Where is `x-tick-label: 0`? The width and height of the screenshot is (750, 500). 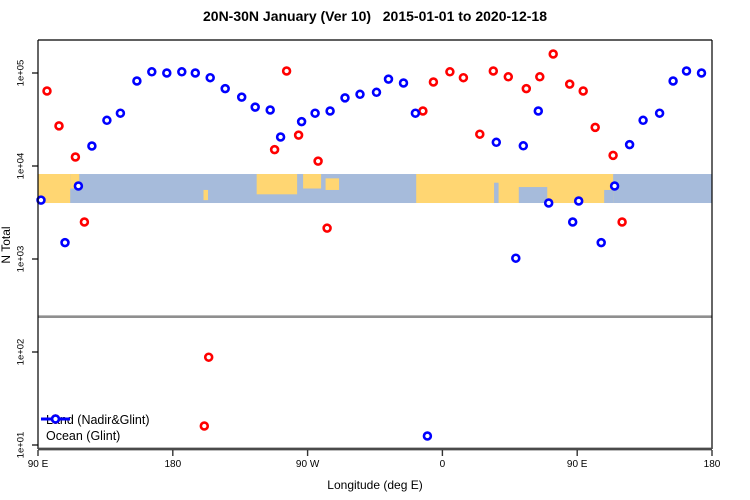
x-tick-label: 0 is located at coordinates (442, 464).